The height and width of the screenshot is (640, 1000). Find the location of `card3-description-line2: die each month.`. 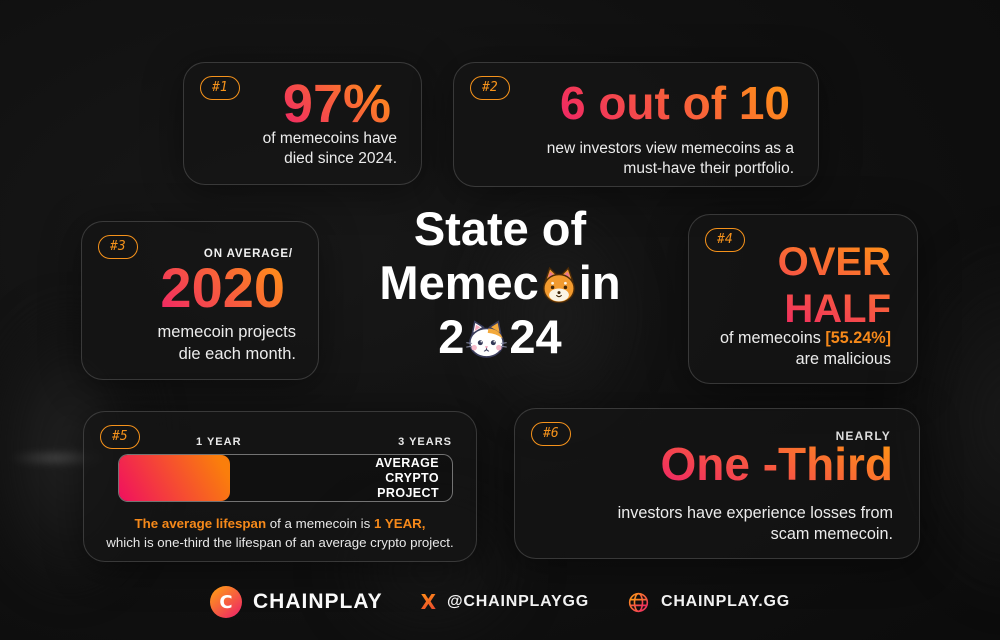

card3-description-line2: die each month. is located at coordinates (237, 353).